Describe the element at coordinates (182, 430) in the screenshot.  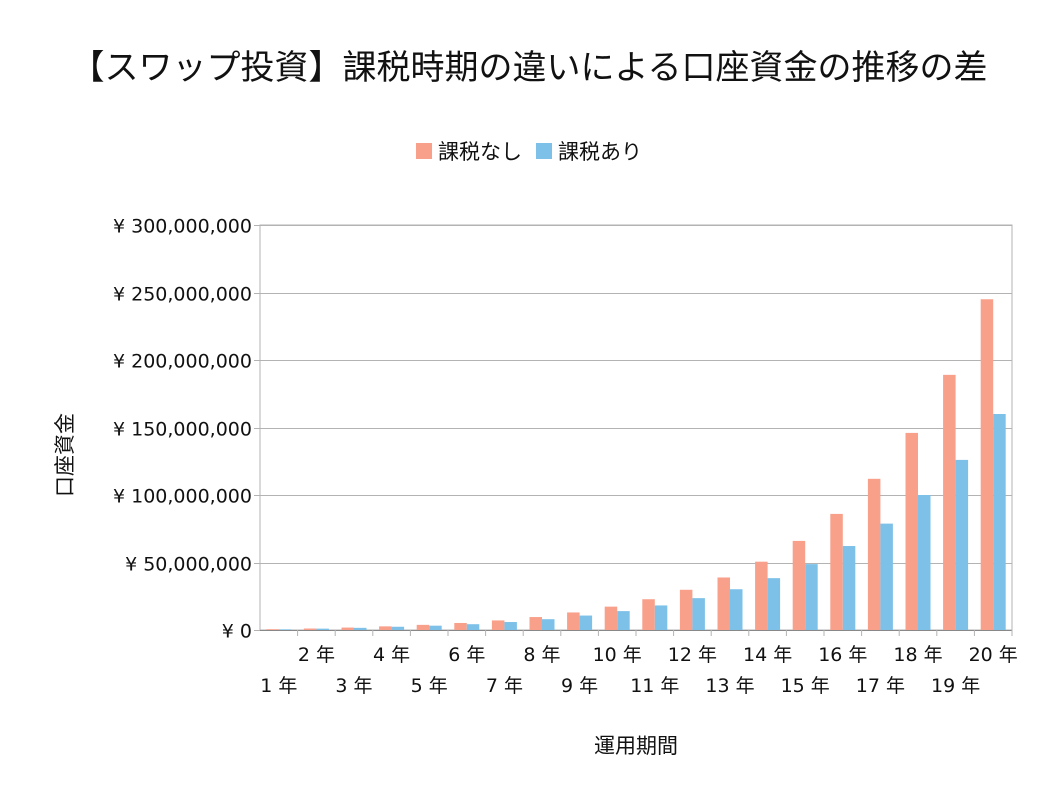
I see `y-tick-label: ¥ 150,000,000` at that location.